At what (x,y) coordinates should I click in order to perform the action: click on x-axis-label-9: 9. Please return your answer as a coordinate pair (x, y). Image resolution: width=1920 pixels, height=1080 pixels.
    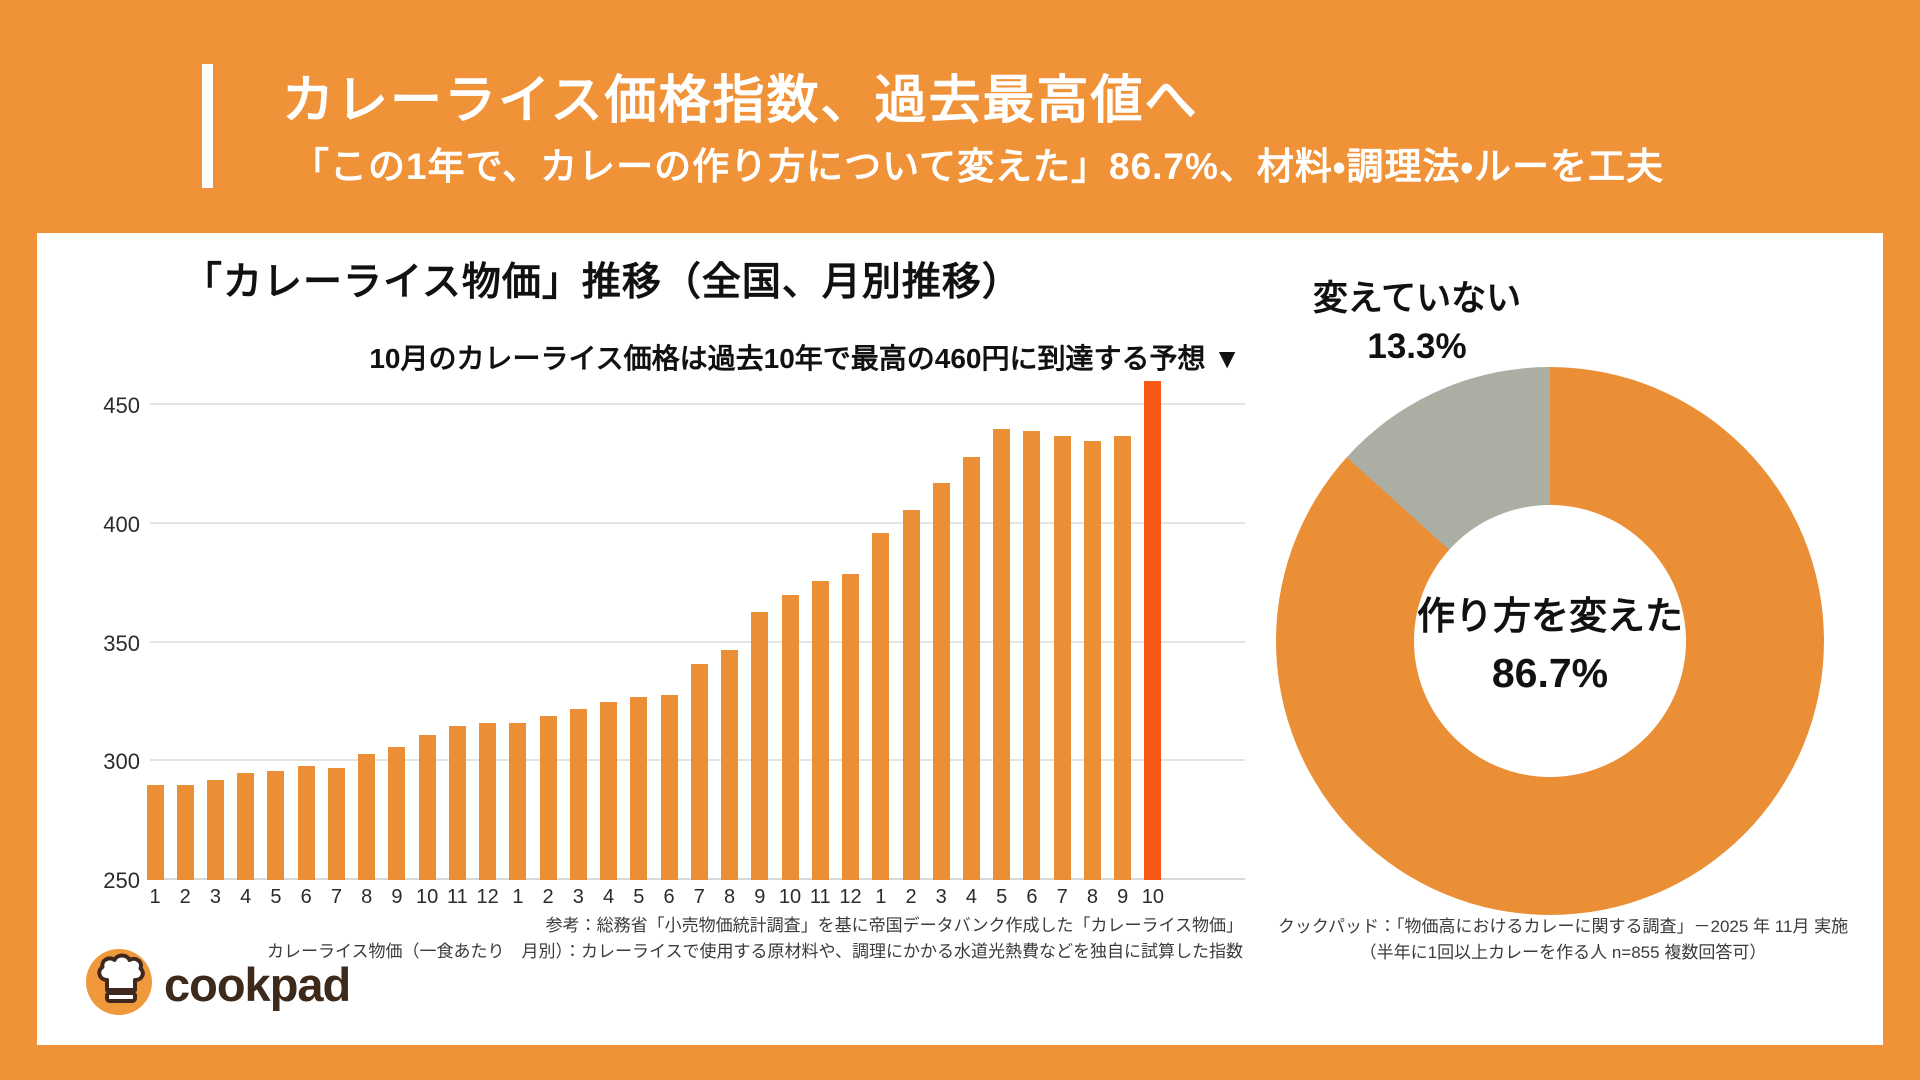
    Looking at the image, I should click on (397, 897).